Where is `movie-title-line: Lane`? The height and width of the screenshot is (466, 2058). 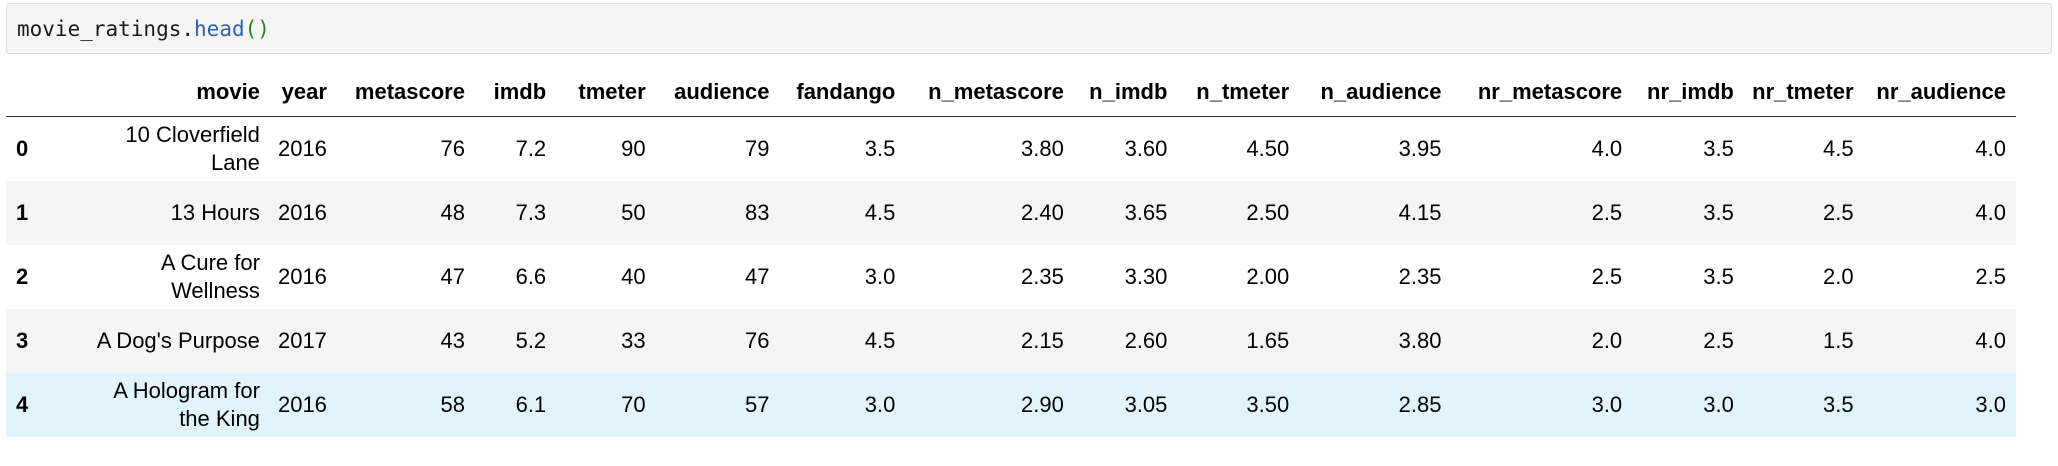 movie-title-line: Lane is located at coordinates (235, 162).